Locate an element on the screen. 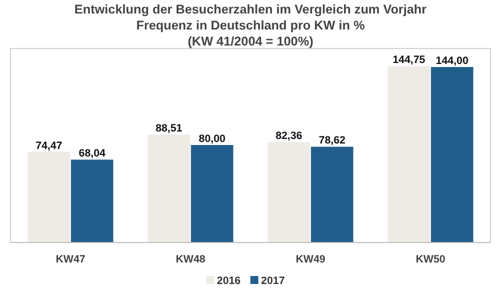 The image size is (500, 291). data-label: 74,47 is located at coordinates (49, 146).